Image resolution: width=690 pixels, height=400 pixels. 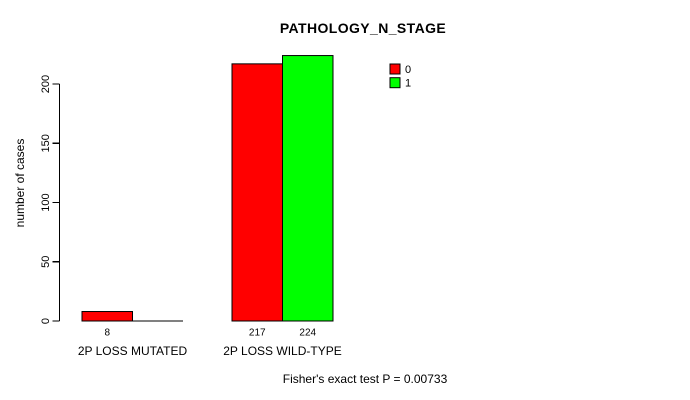 What do you see at coordinates (133, 351) in the screenshot?
I see `x-category-label: 2P LOSS MUTATED` at bounding box center [133, 351].